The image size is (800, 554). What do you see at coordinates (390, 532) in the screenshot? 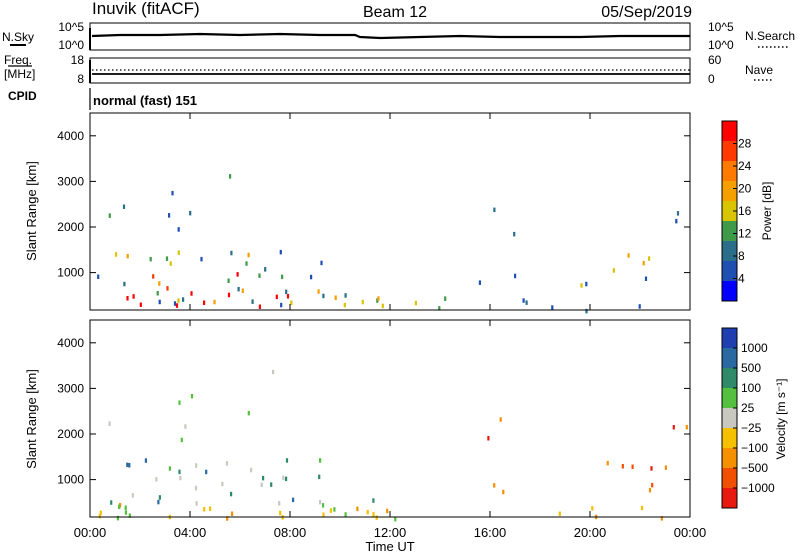
I see `x-tick-label: 12:00` at bounding box center [390, 532].